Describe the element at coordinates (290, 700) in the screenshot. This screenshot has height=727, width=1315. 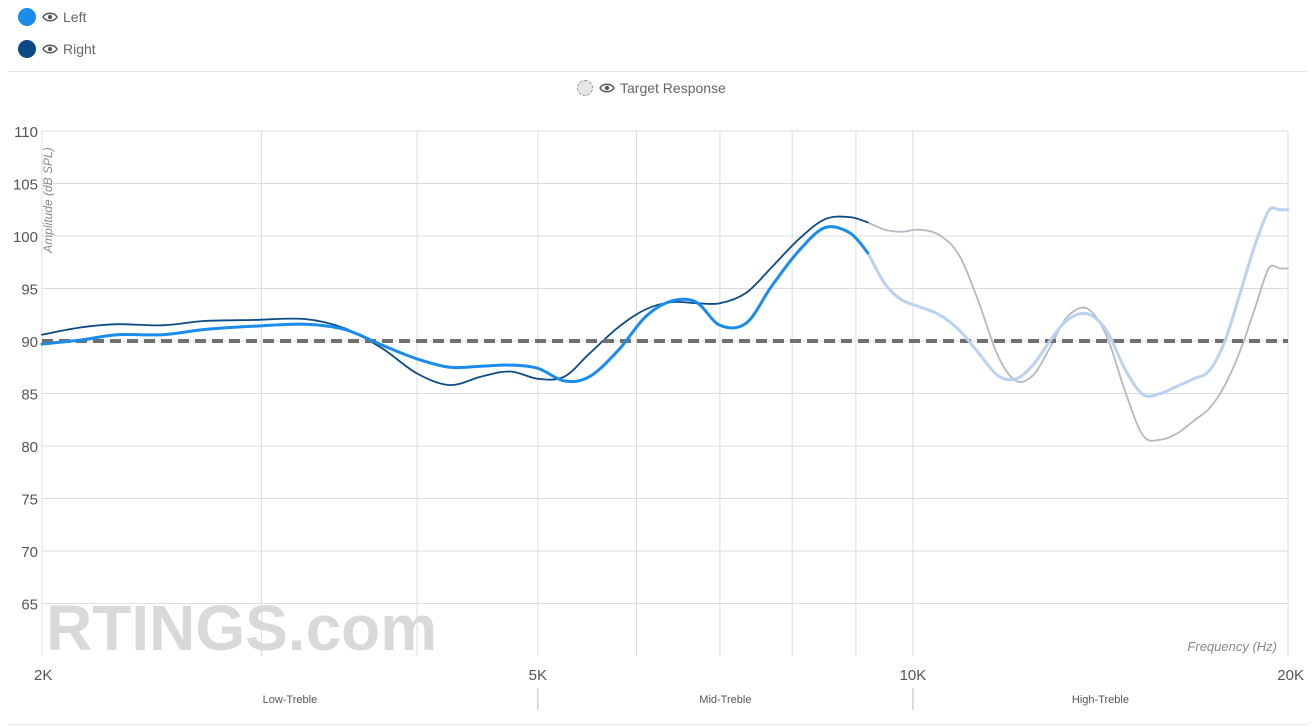
I see `band-label: Low-Treble` at that location.